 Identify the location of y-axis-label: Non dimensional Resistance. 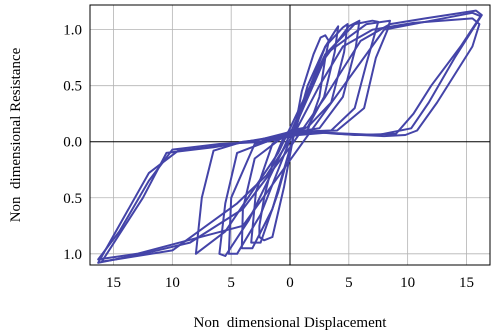
(16, 134).